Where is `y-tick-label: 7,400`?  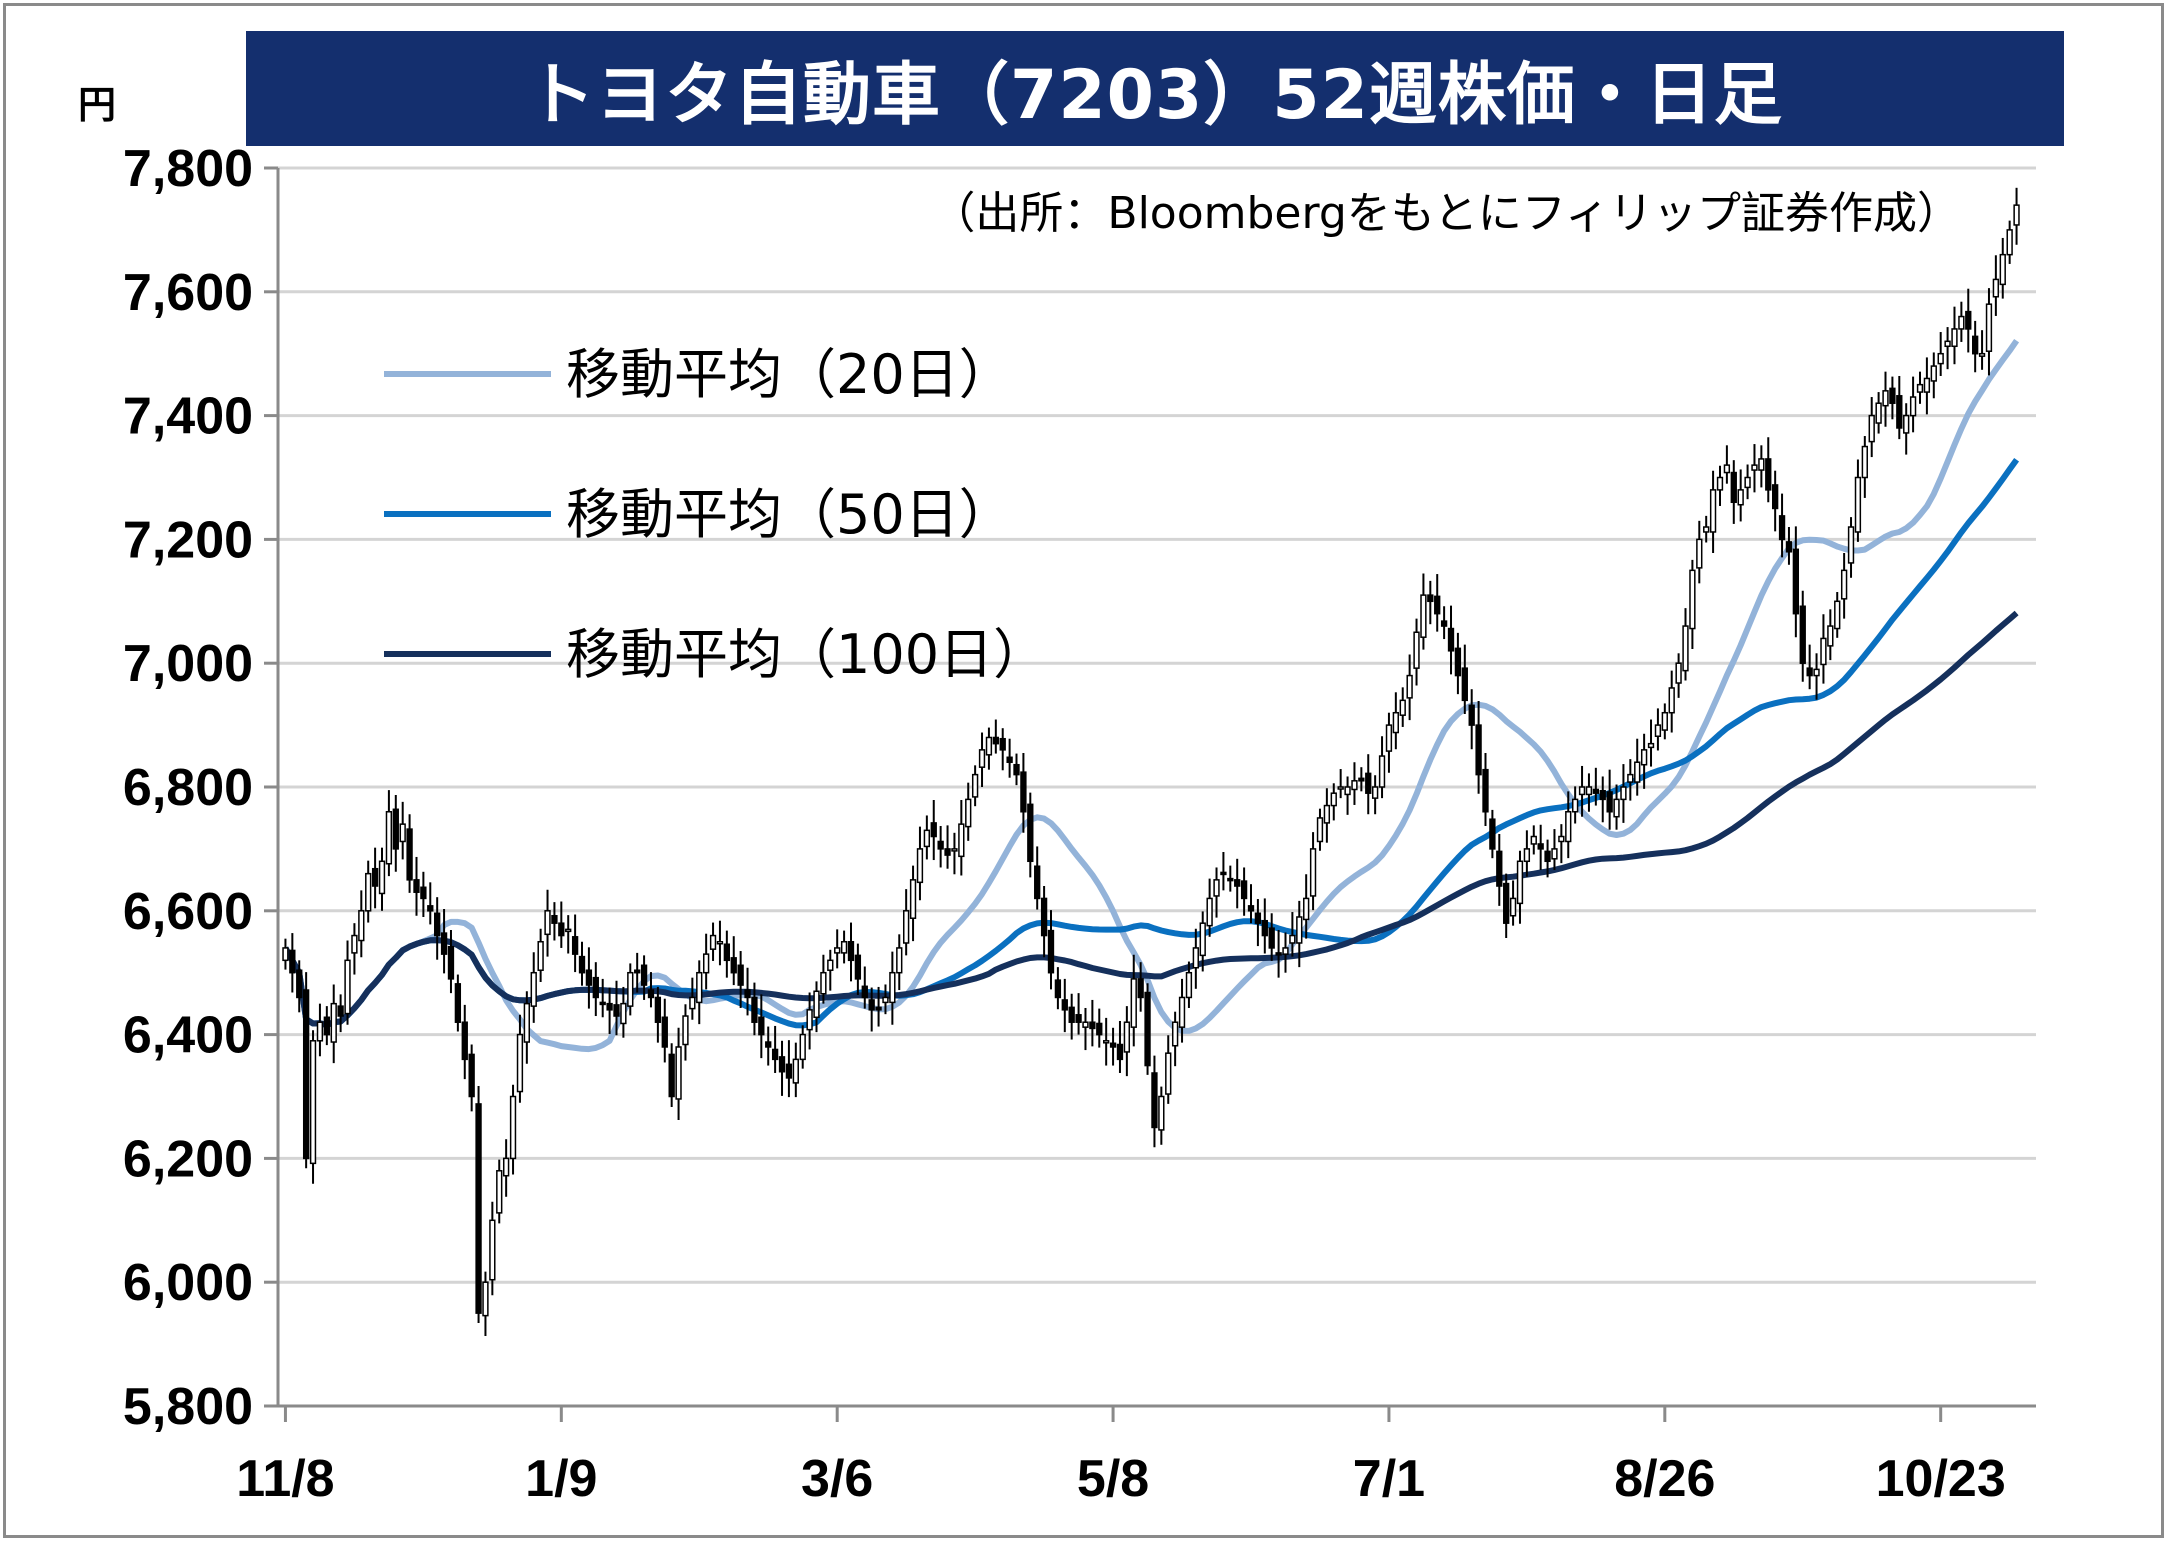
y-tick-label: 7,400 is located at coordinates (188, 417).